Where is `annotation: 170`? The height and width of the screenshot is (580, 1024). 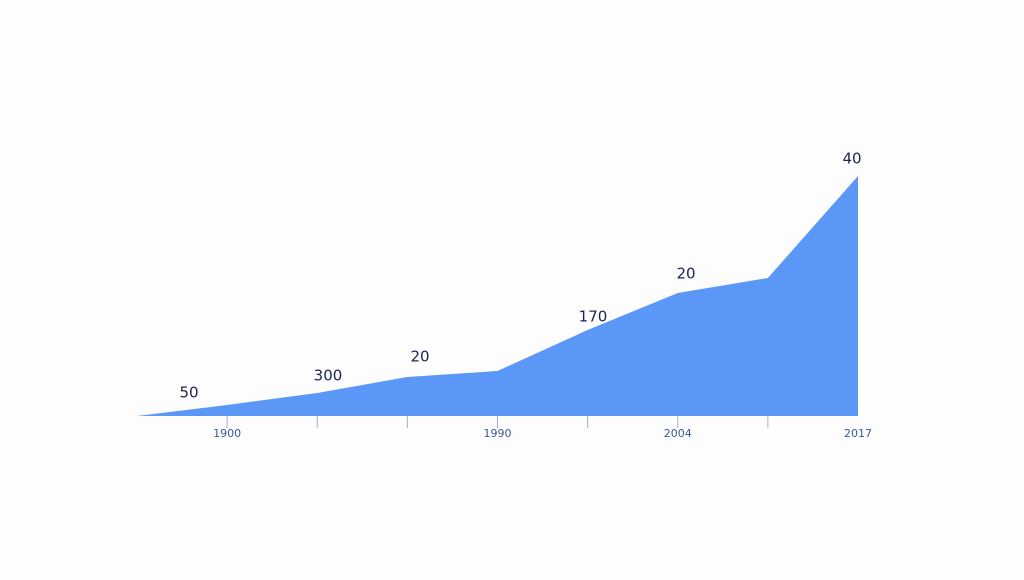 annotation: 170 is located at coordinates (593, 317).